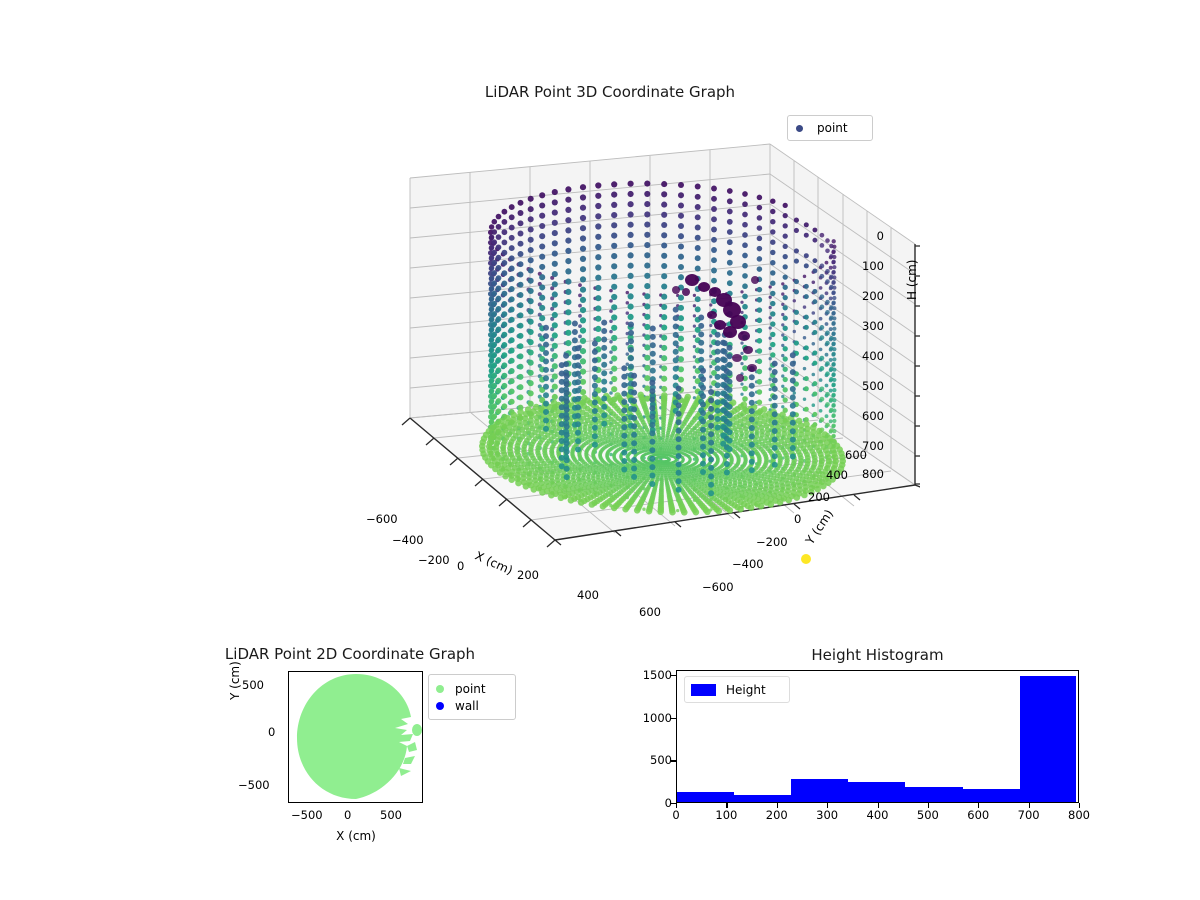 The width and height of the screenshot is (1200, 900). Describe the element at coordinates (746, 689) in the screenshot. I see `legend-height-label: Height` at that location.